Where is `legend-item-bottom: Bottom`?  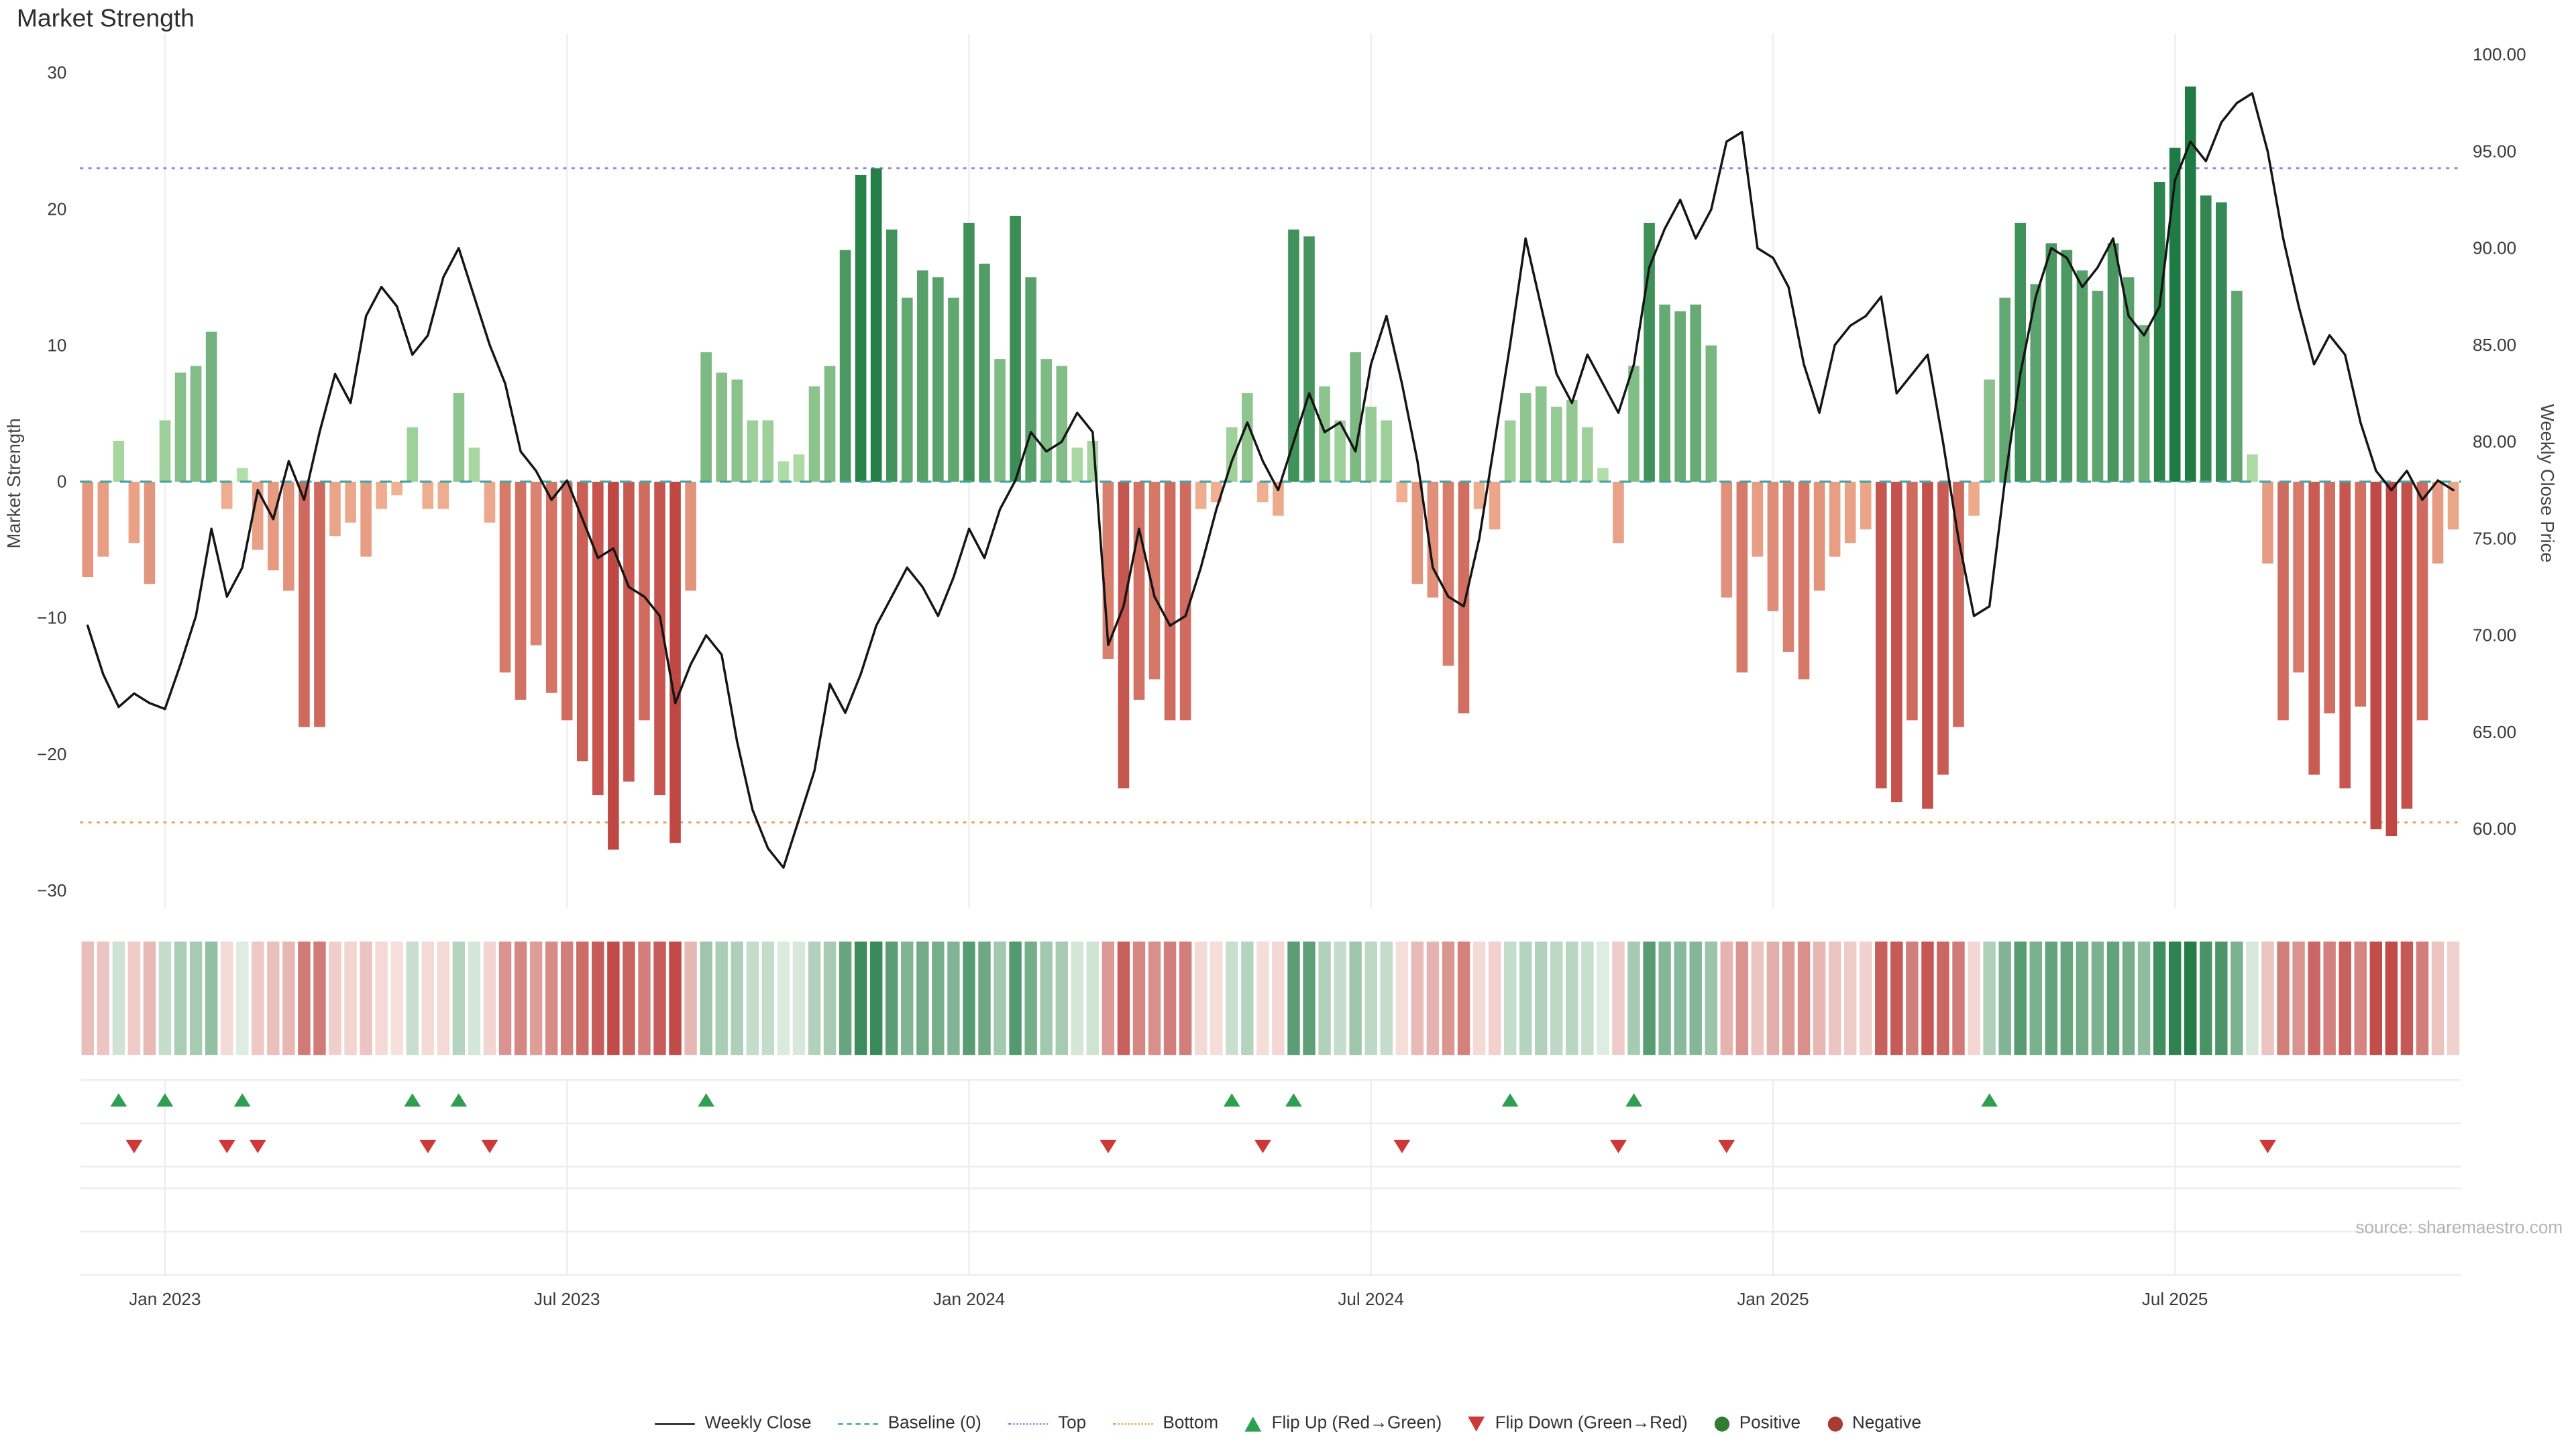 legend-item-bottom: Bottom is located at coordinates (1165, 1423).